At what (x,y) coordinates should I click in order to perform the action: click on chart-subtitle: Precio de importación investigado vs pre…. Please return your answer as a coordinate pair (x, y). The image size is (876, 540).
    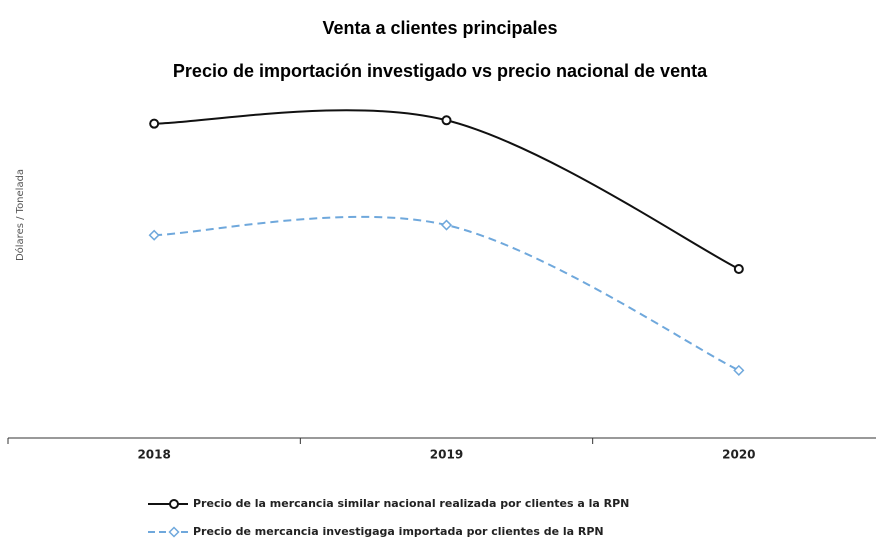
    Looking at the image, I should click on (440, 71).